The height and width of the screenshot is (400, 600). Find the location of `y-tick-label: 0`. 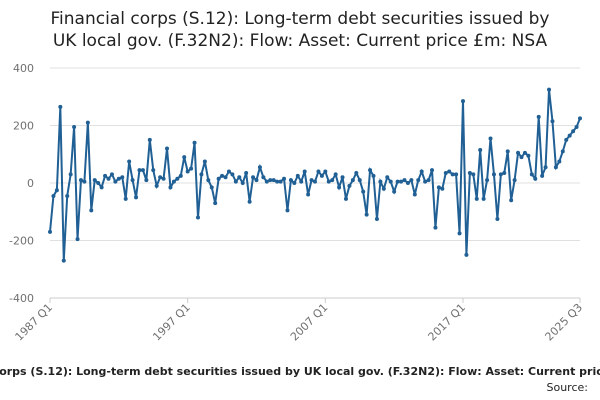

y-tick-label: 0 is located at coordinates (30, 183).